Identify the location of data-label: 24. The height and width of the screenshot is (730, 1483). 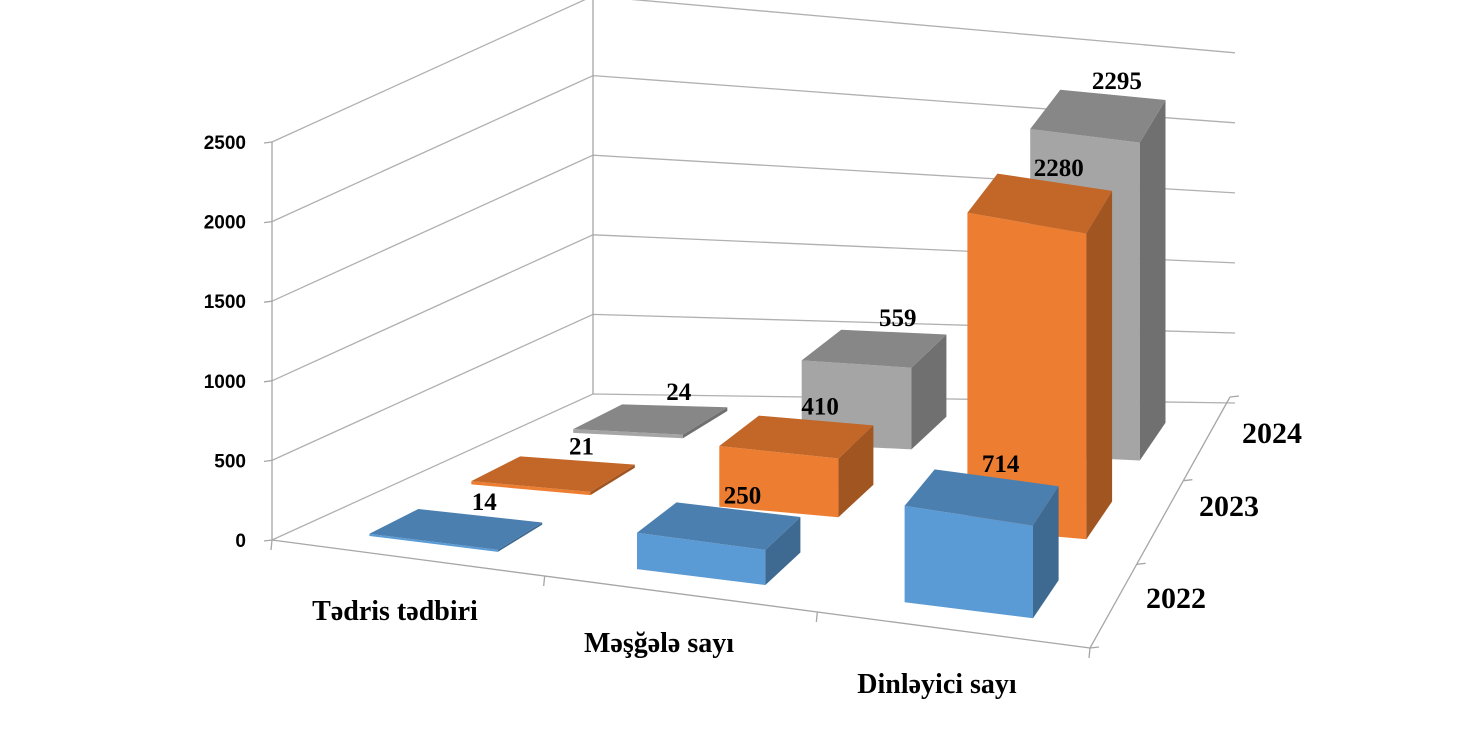
(679, 392).